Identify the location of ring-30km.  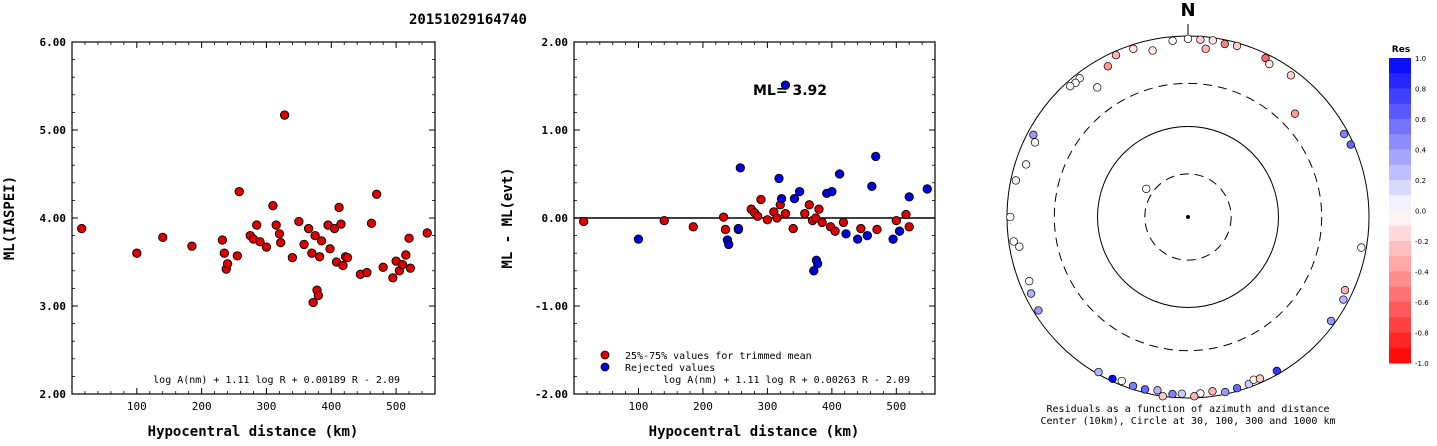
(1188, 217).